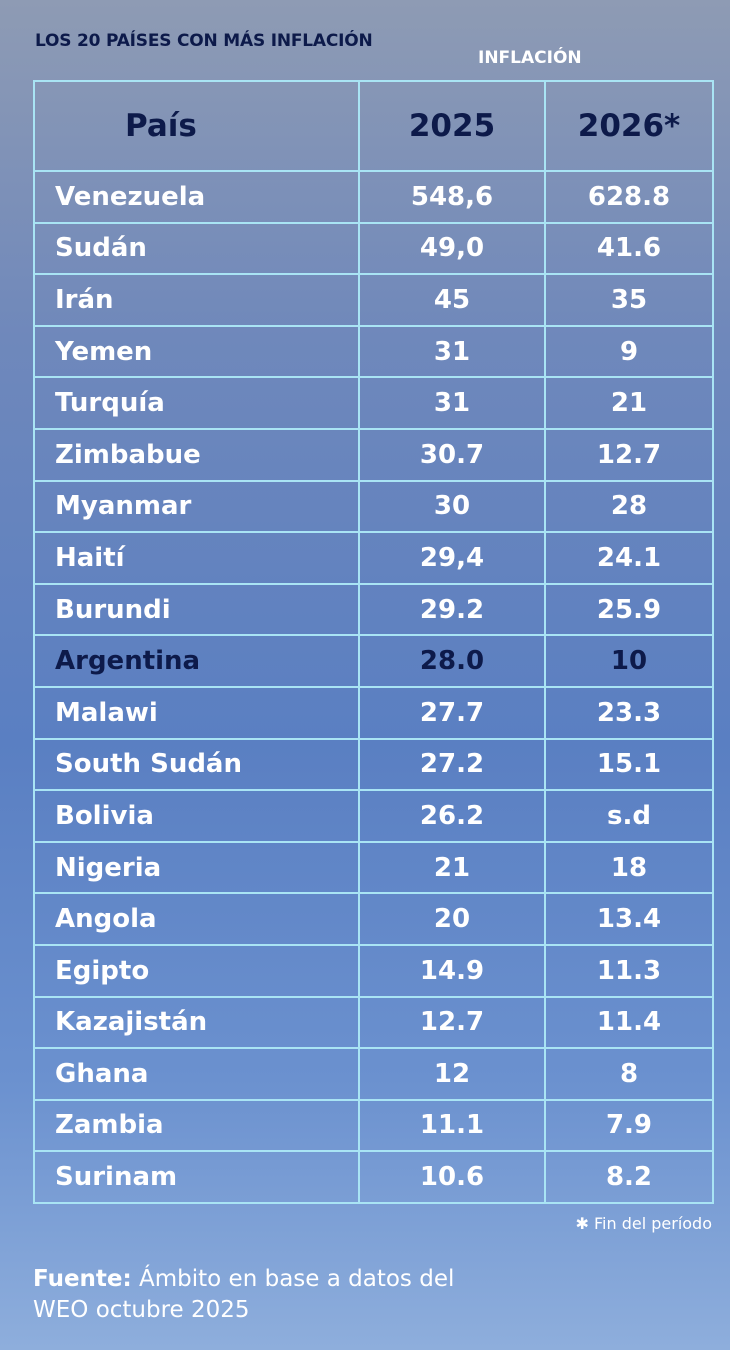 This screenshot has height=1350, width=730. Describe the element at coordinates (196, 1074) in the screenshot. I see `country-cell: Ghana` at that location.